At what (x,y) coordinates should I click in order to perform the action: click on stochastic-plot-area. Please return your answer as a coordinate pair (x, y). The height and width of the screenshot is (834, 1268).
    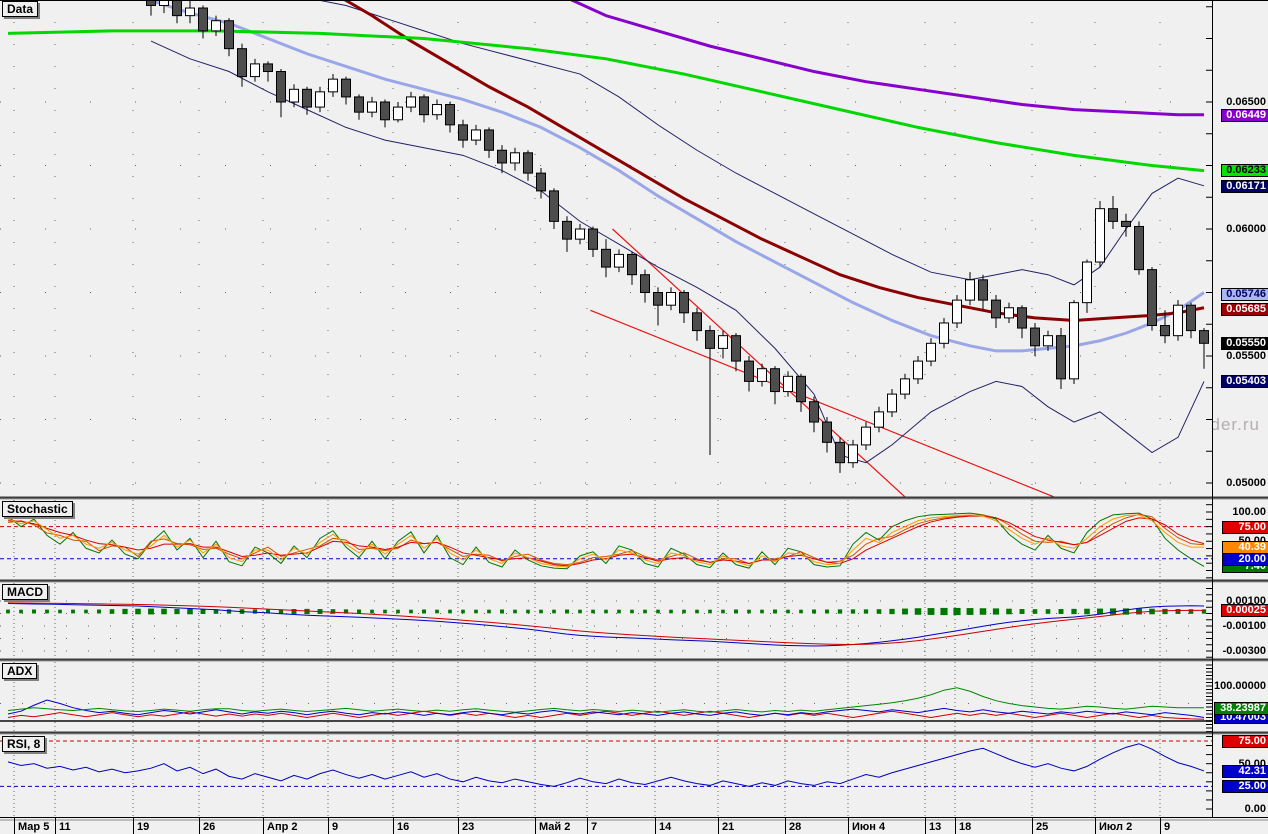
    Looking at the image, I should click on (606, 540).